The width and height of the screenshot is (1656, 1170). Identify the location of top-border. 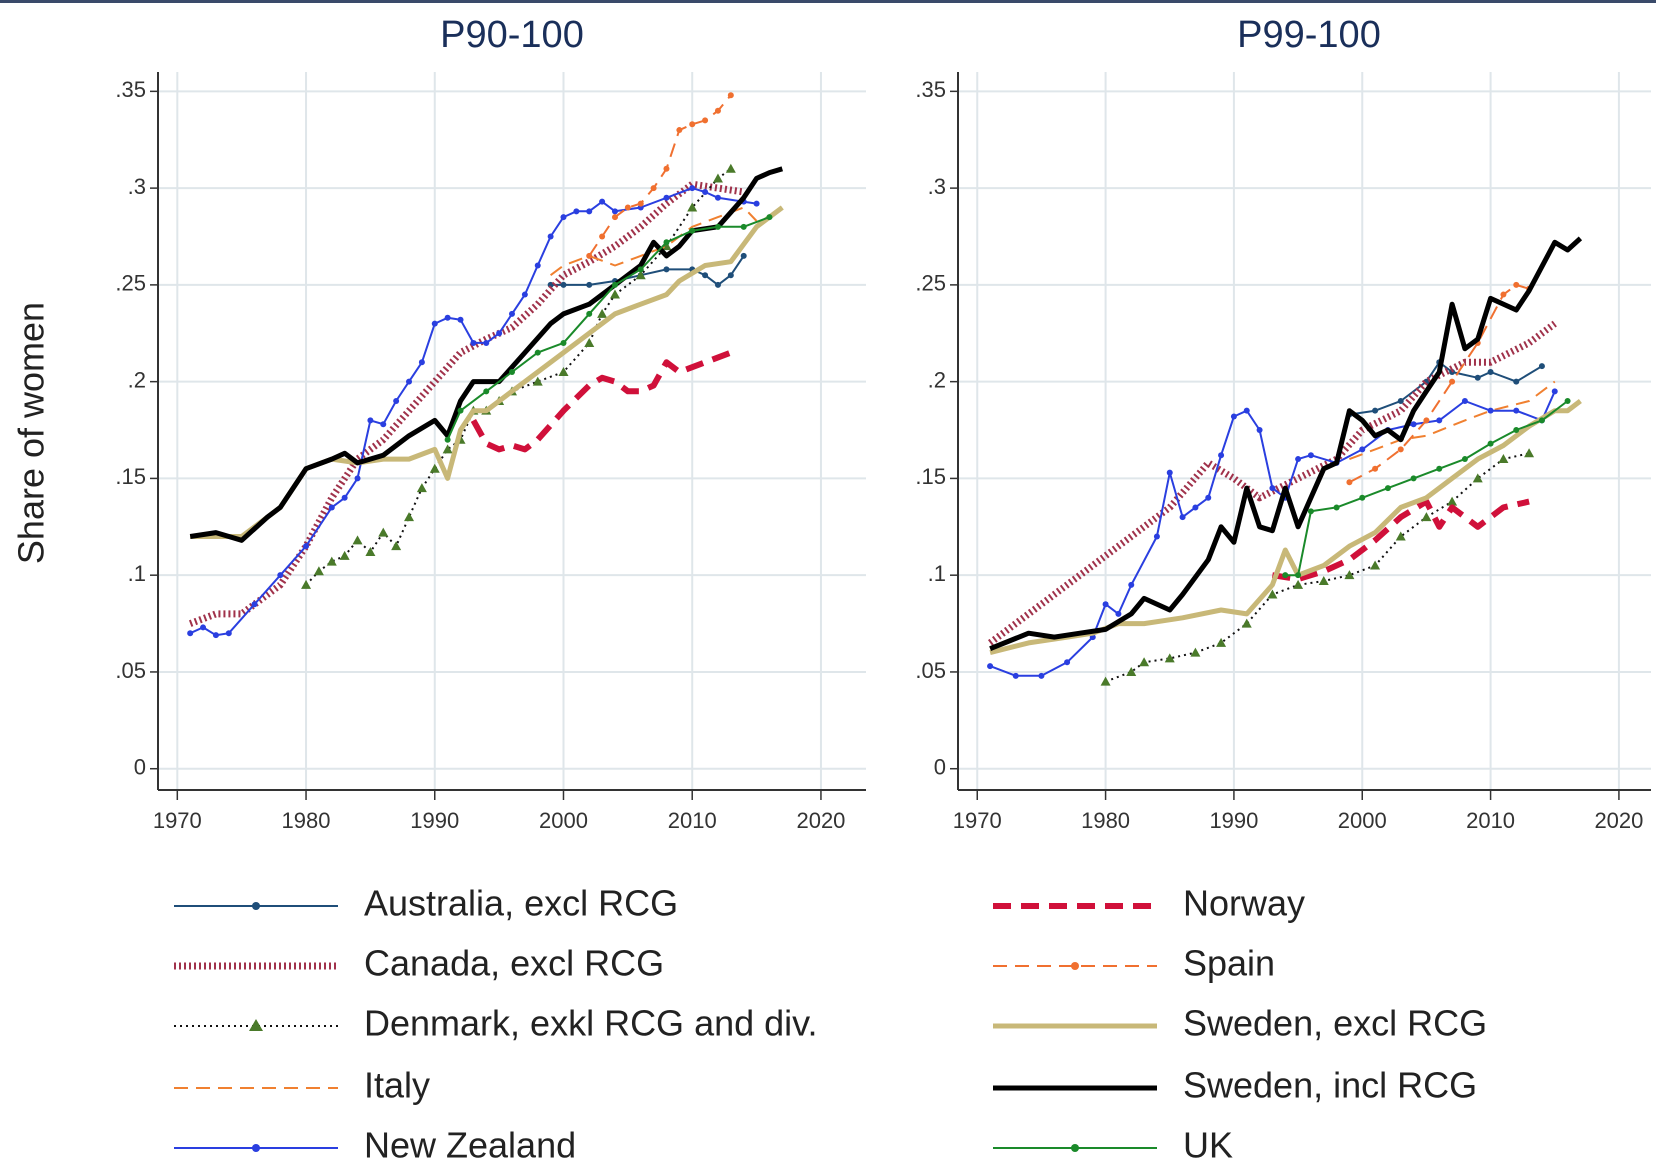
(828, 1).